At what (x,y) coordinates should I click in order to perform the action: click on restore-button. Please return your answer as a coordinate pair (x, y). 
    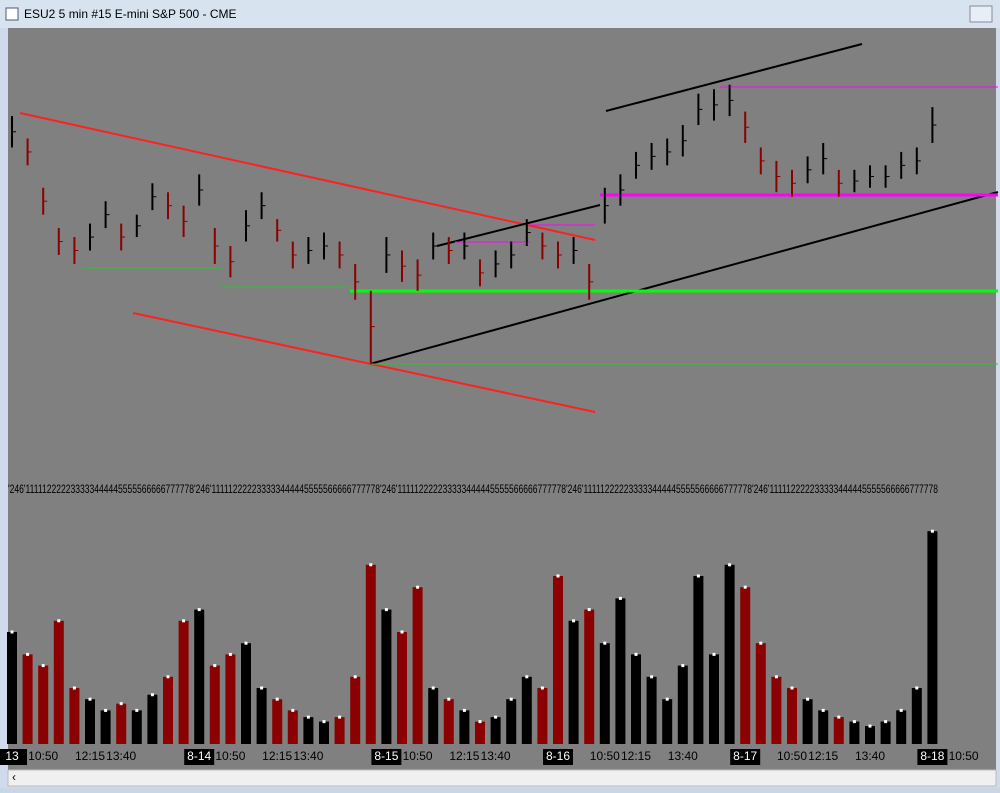
    Looking at the image, I should click on (981, 14).